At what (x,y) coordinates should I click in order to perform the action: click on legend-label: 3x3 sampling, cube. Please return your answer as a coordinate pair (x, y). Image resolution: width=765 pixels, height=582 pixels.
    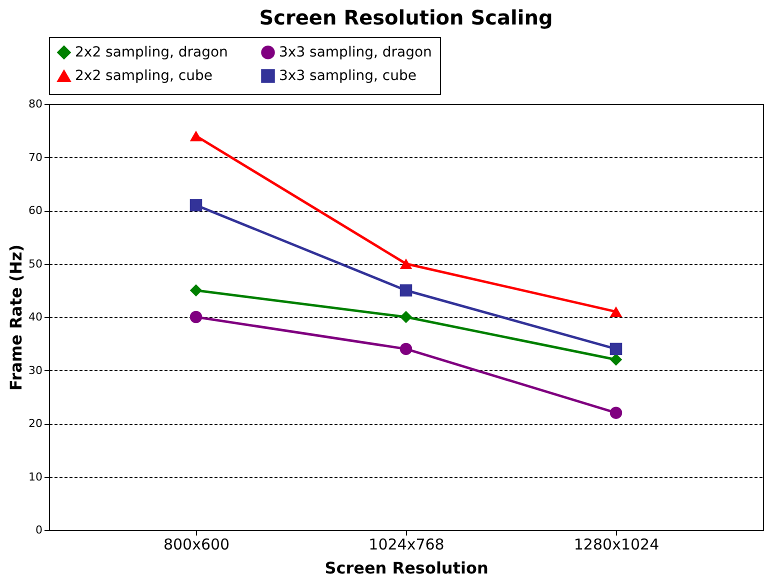
    Looking at the image, I should click on (347, 76).